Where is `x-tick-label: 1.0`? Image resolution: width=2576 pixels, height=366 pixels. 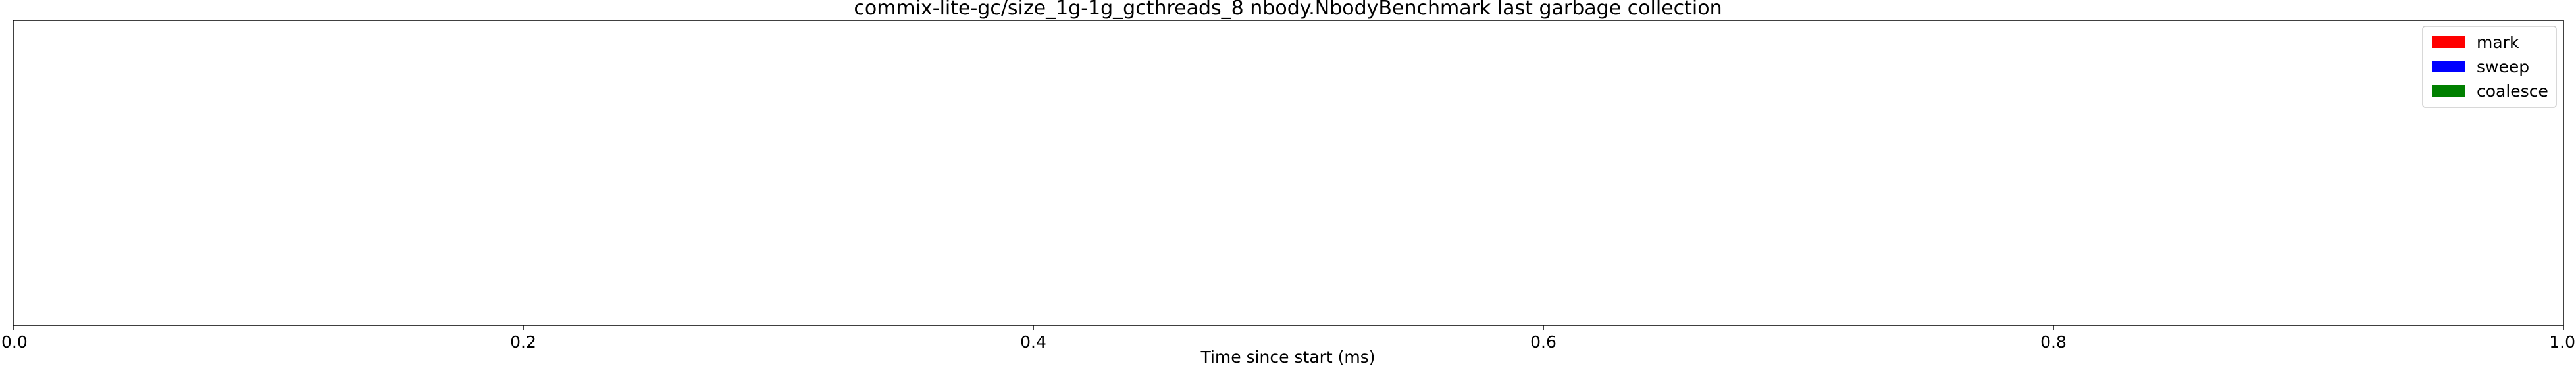
x-tick-label: 1.0 is located at coordinates (2562, 342).